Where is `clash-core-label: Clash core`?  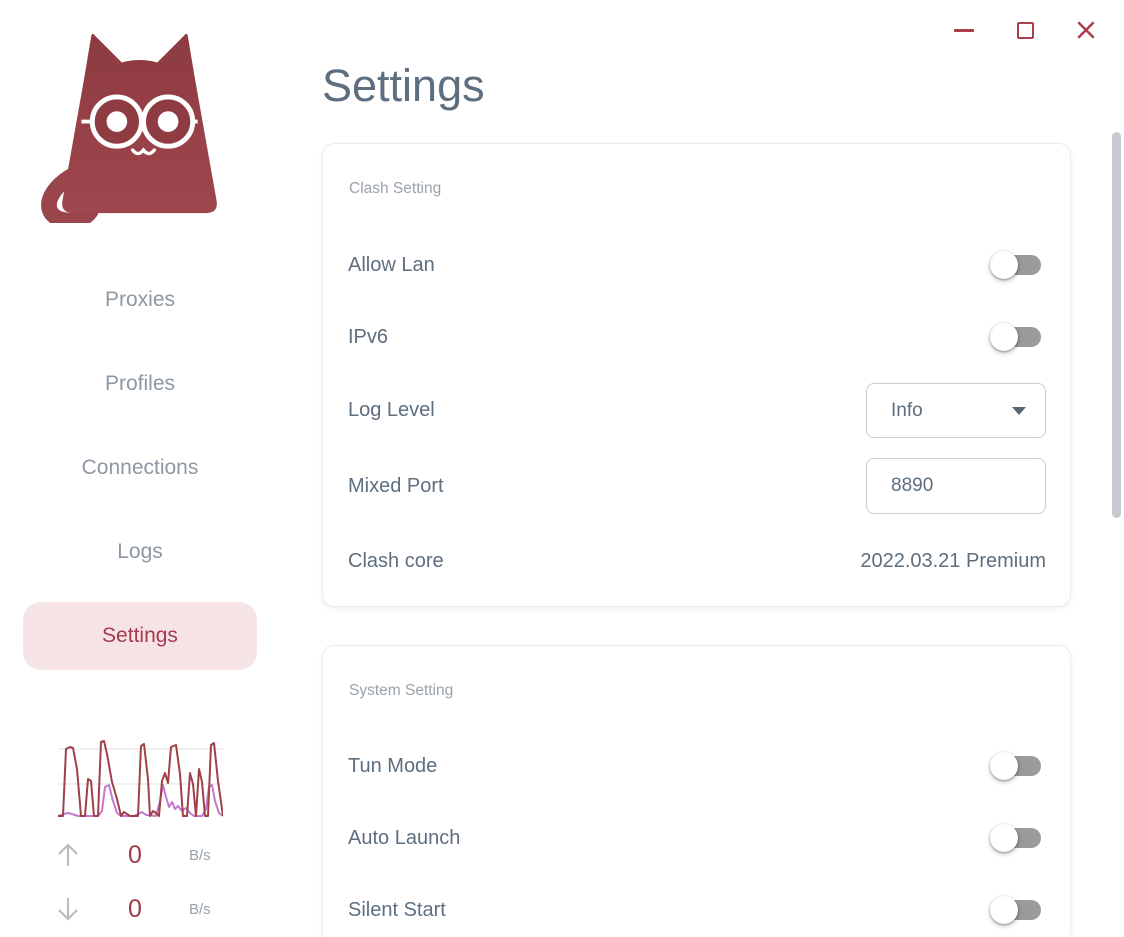 clash-core-label: Clash core is located at coordinates (396, 560).